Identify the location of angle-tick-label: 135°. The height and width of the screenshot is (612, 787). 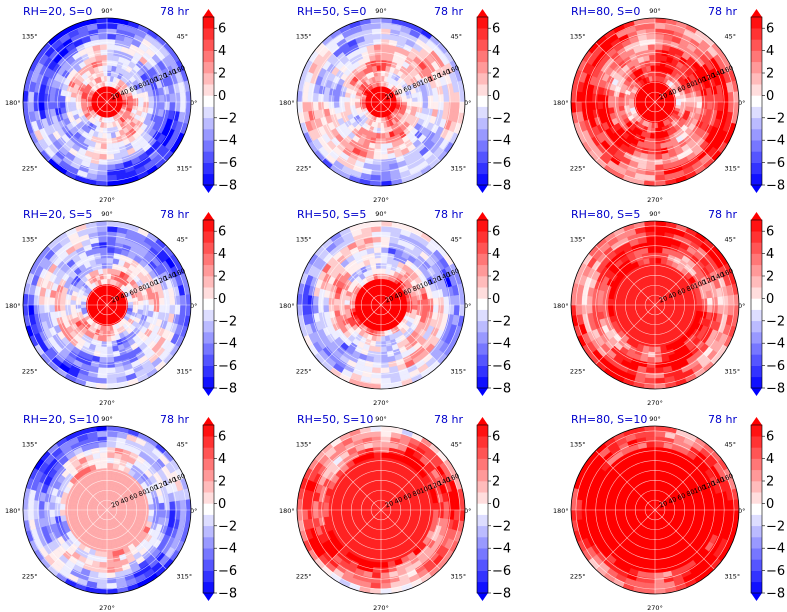
(304, 240).